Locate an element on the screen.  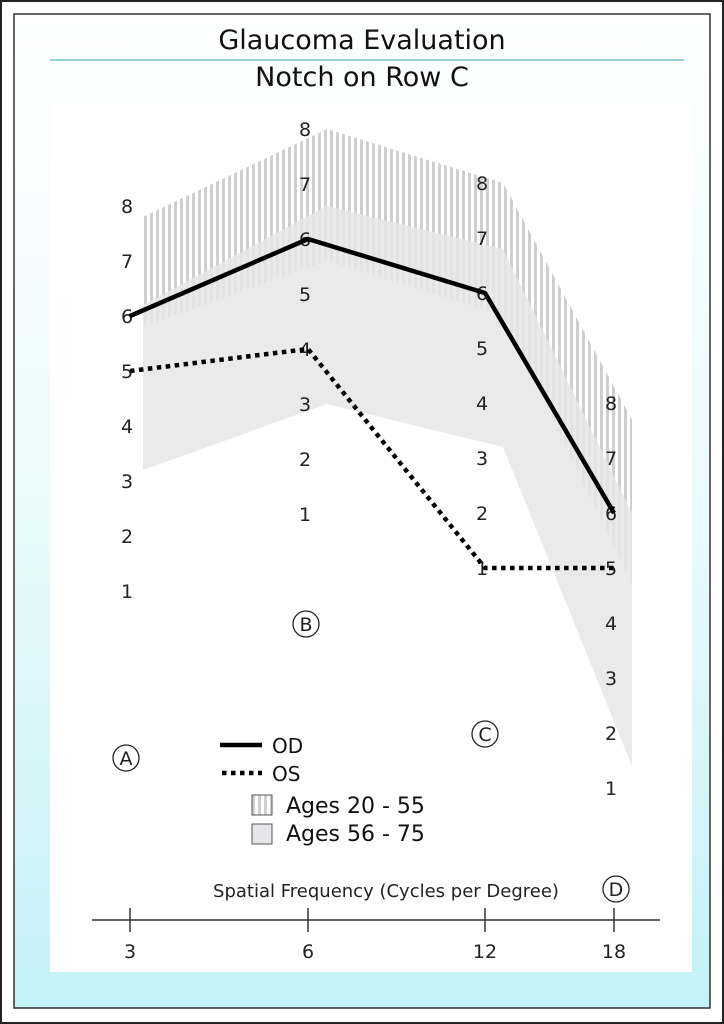
column-letter-circle-b is located at coordinates (306, 624).